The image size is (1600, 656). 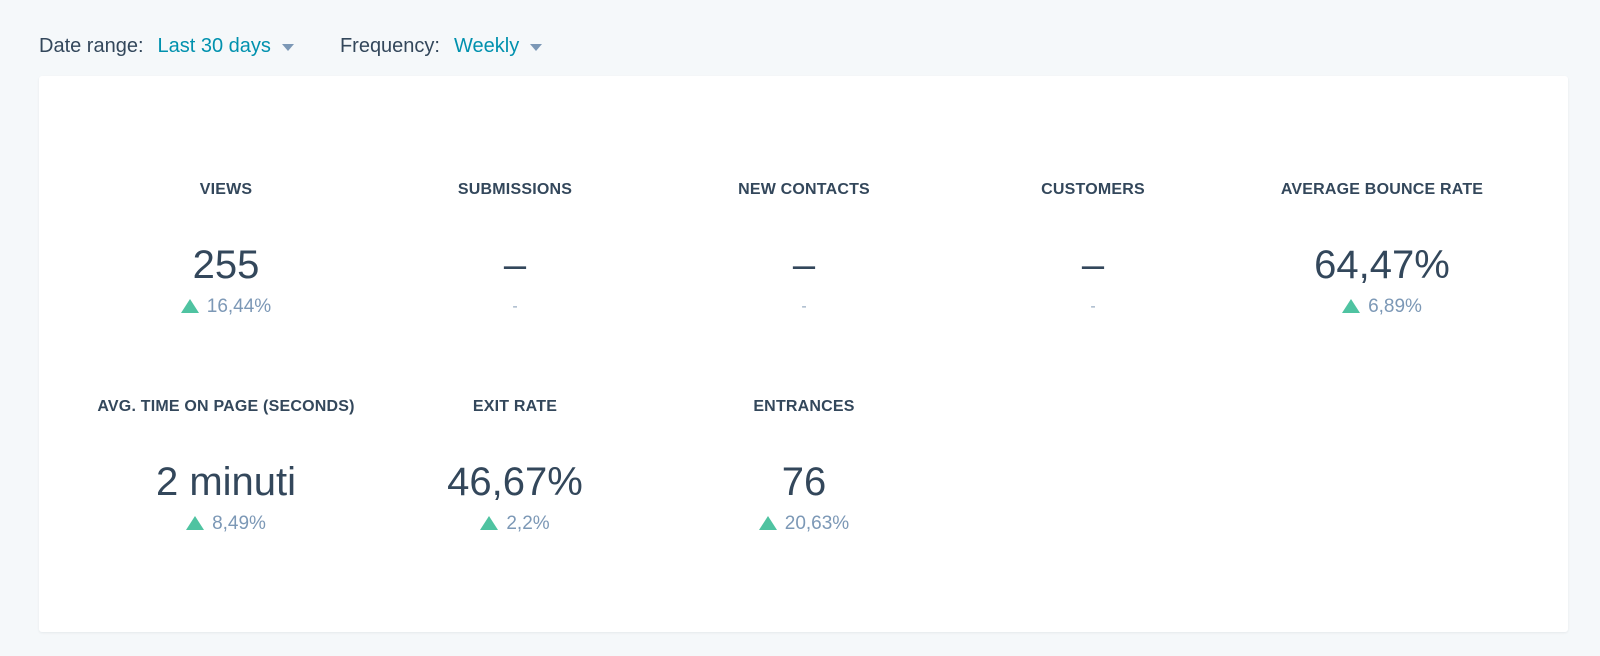 I want to click on metric-average-bounce-rate: AVERAGE BOUNCE RATE 64,47% 6,89%, so click(x=1382, y=249).